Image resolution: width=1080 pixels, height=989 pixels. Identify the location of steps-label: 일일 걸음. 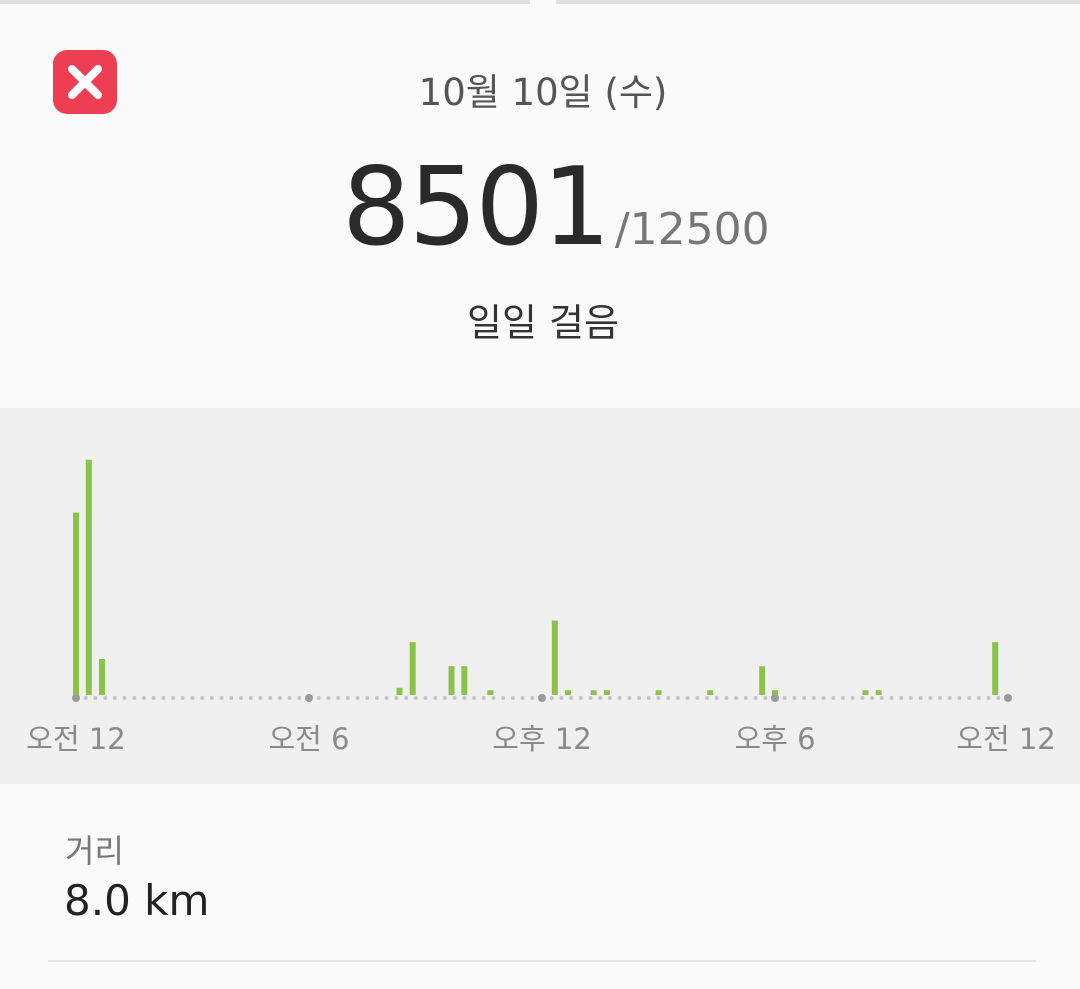
(543, 323).